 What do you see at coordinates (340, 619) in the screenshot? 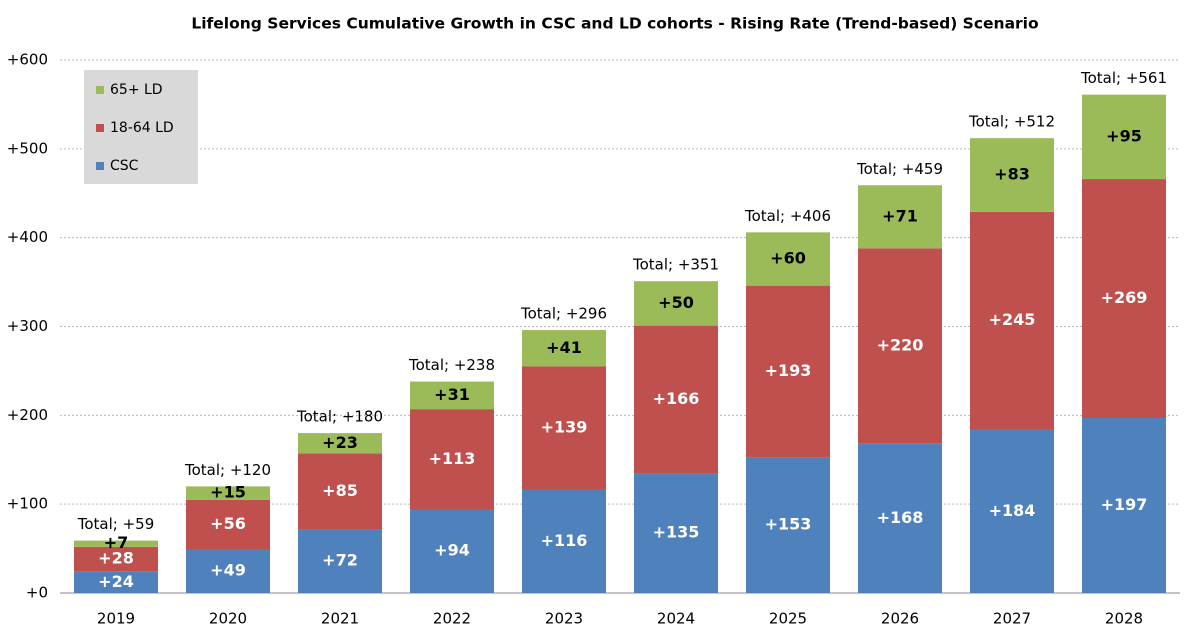
I see `x-tick-label: 2021` at bounding box center [340, 619].